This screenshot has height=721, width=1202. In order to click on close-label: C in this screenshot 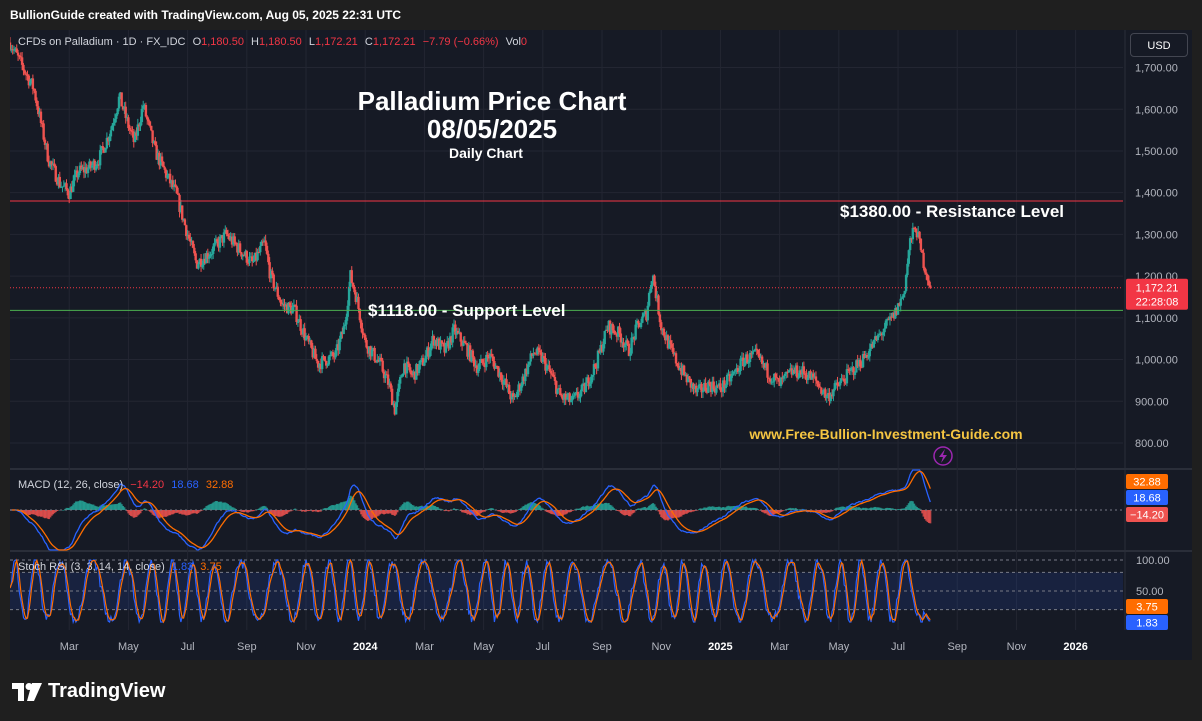, I will do `click(368, 42)`.